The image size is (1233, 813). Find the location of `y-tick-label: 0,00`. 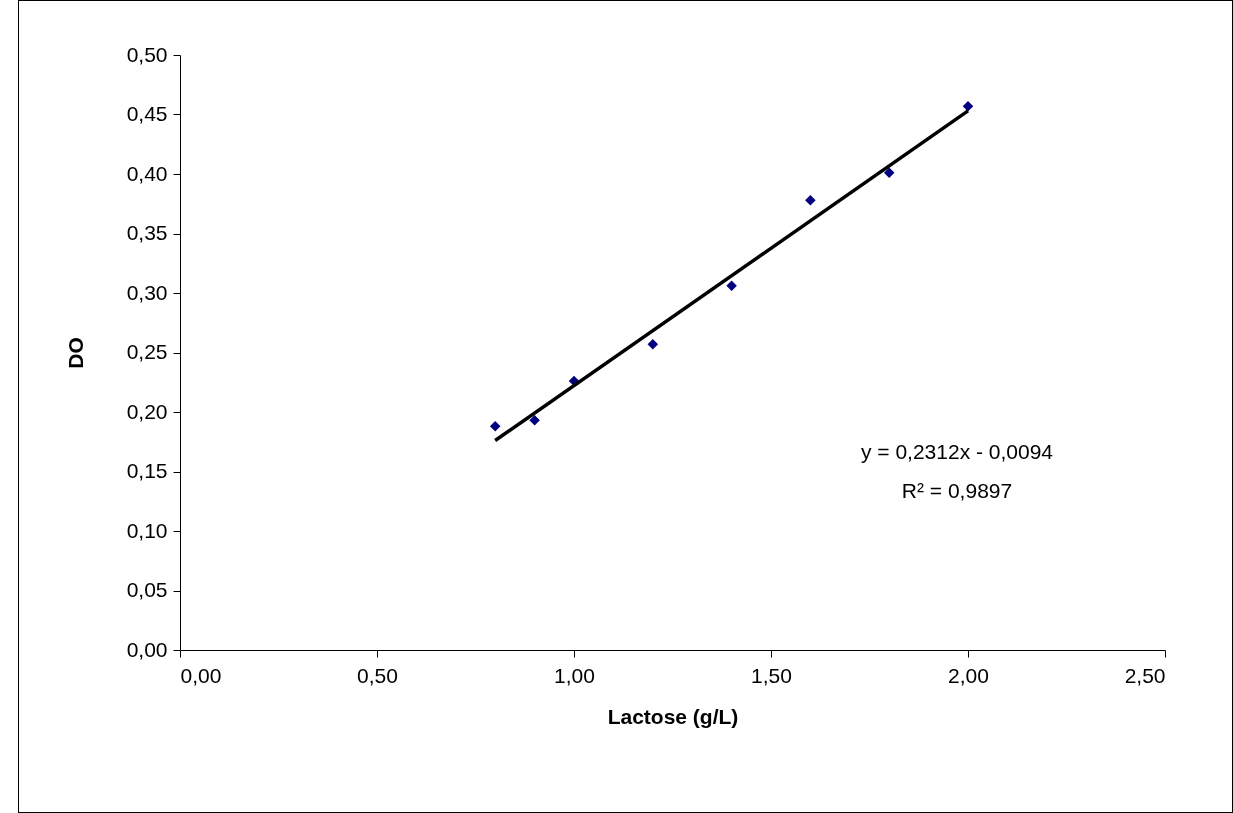

y-tick-label: 0,00 is located at coordinates (147, 649).